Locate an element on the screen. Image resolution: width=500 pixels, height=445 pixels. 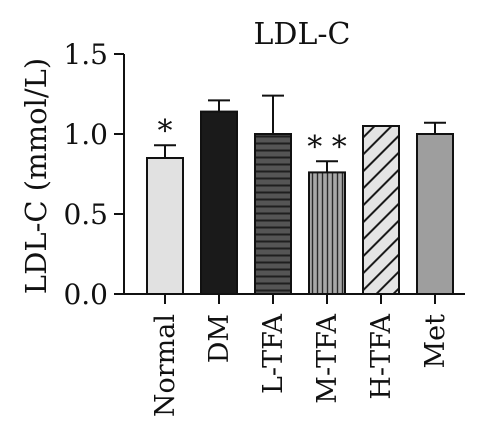
bar-l-tfa is located at coordinates (273, 214).